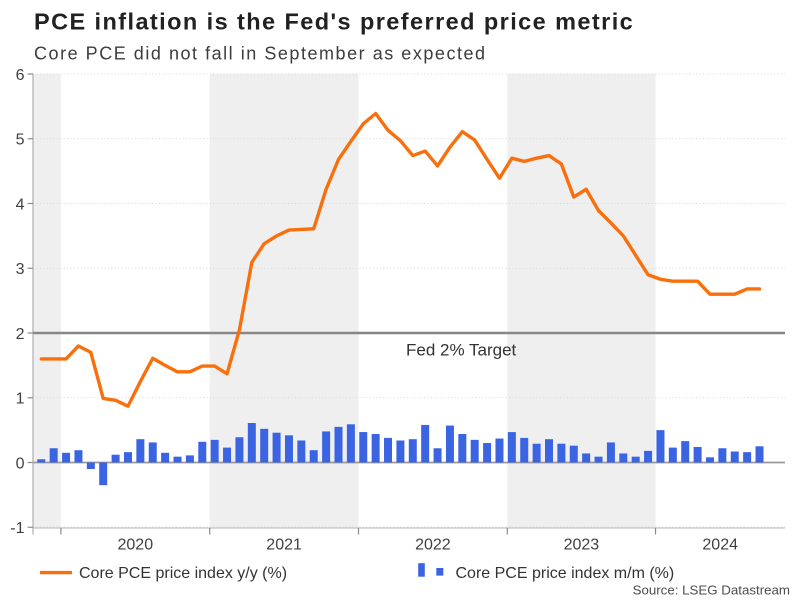 The image size is (801, 601). Describe the element at coordinates (20, 140) in the screenshot. I see `svg-text: 5` at that location.